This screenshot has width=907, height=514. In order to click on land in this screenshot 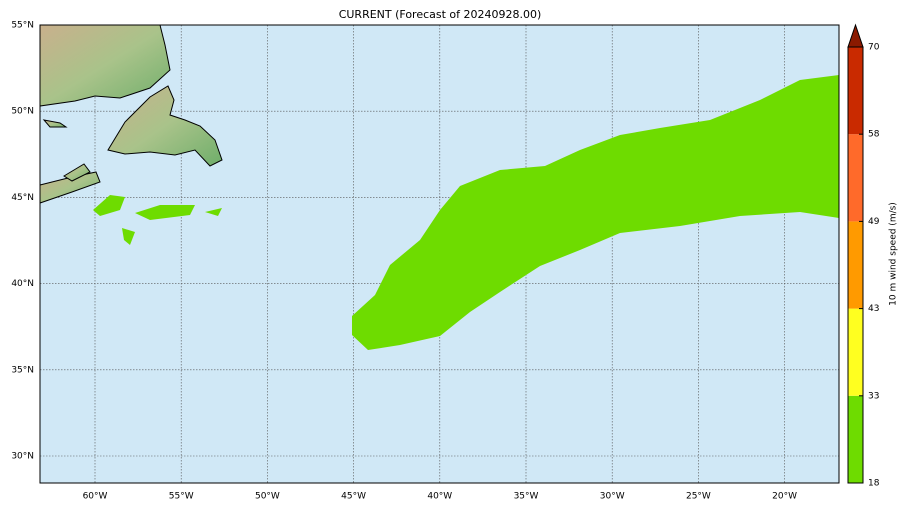, I will do `click(131, 114)`.